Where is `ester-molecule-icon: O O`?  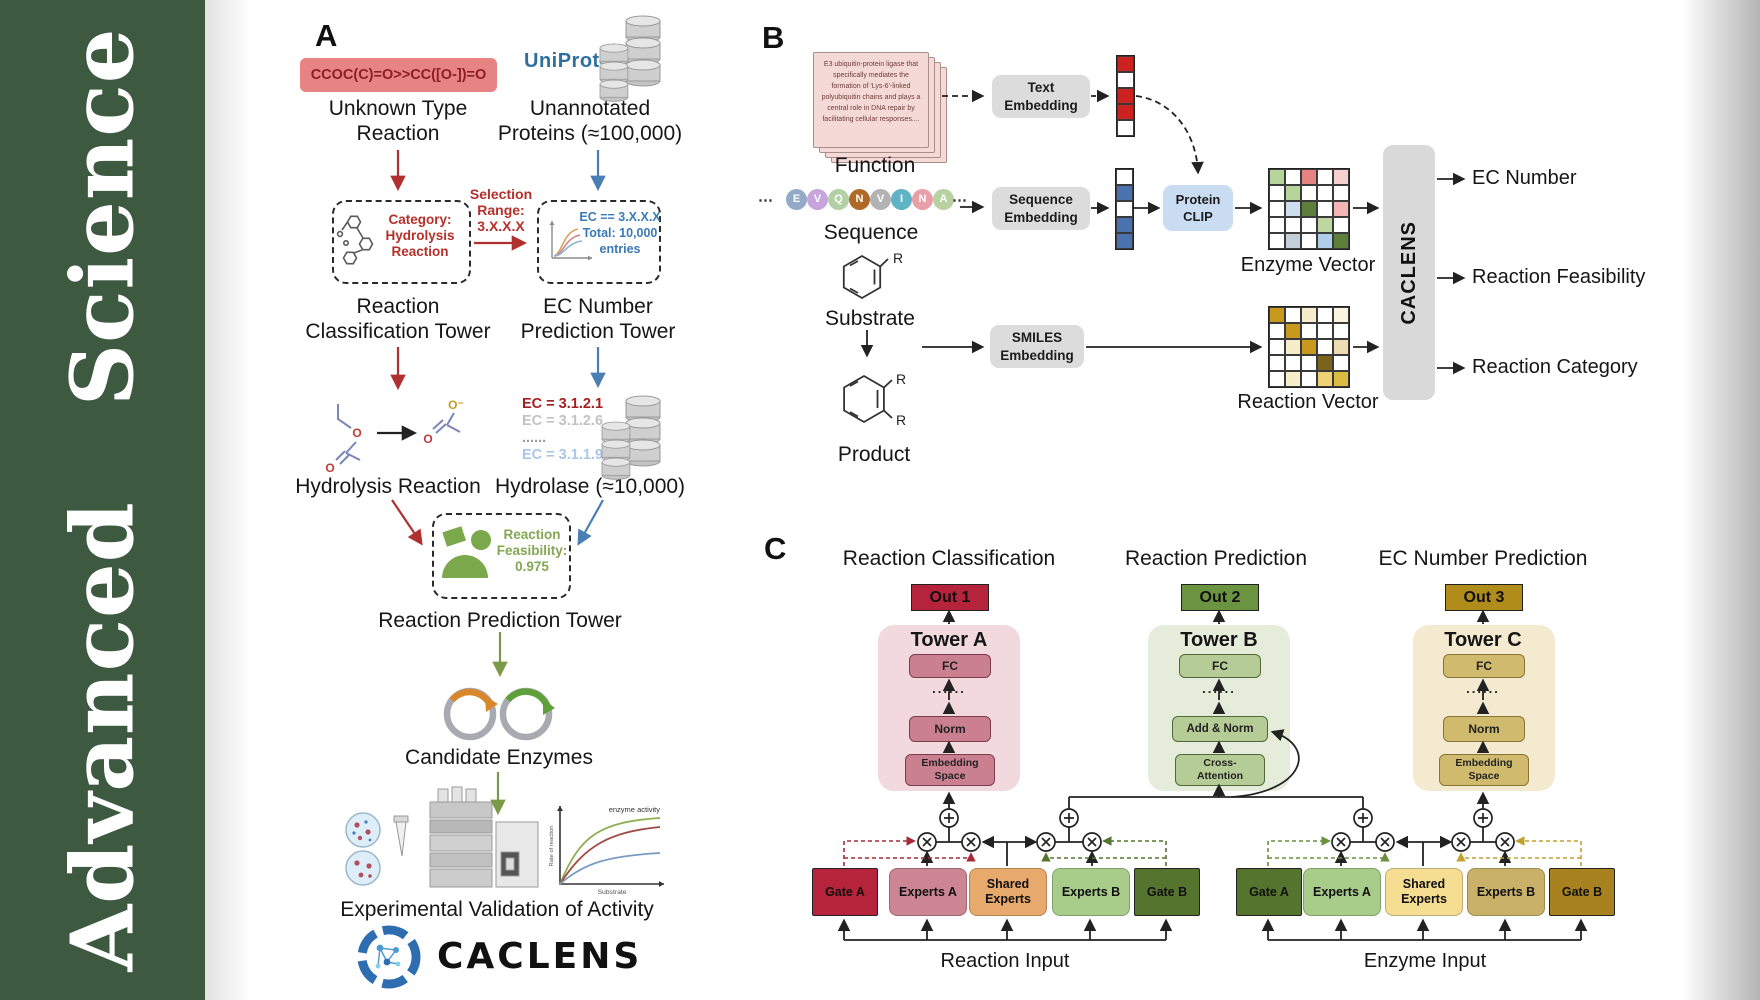
ester-molecule-icon: O O is located at coordinates (343, 439).